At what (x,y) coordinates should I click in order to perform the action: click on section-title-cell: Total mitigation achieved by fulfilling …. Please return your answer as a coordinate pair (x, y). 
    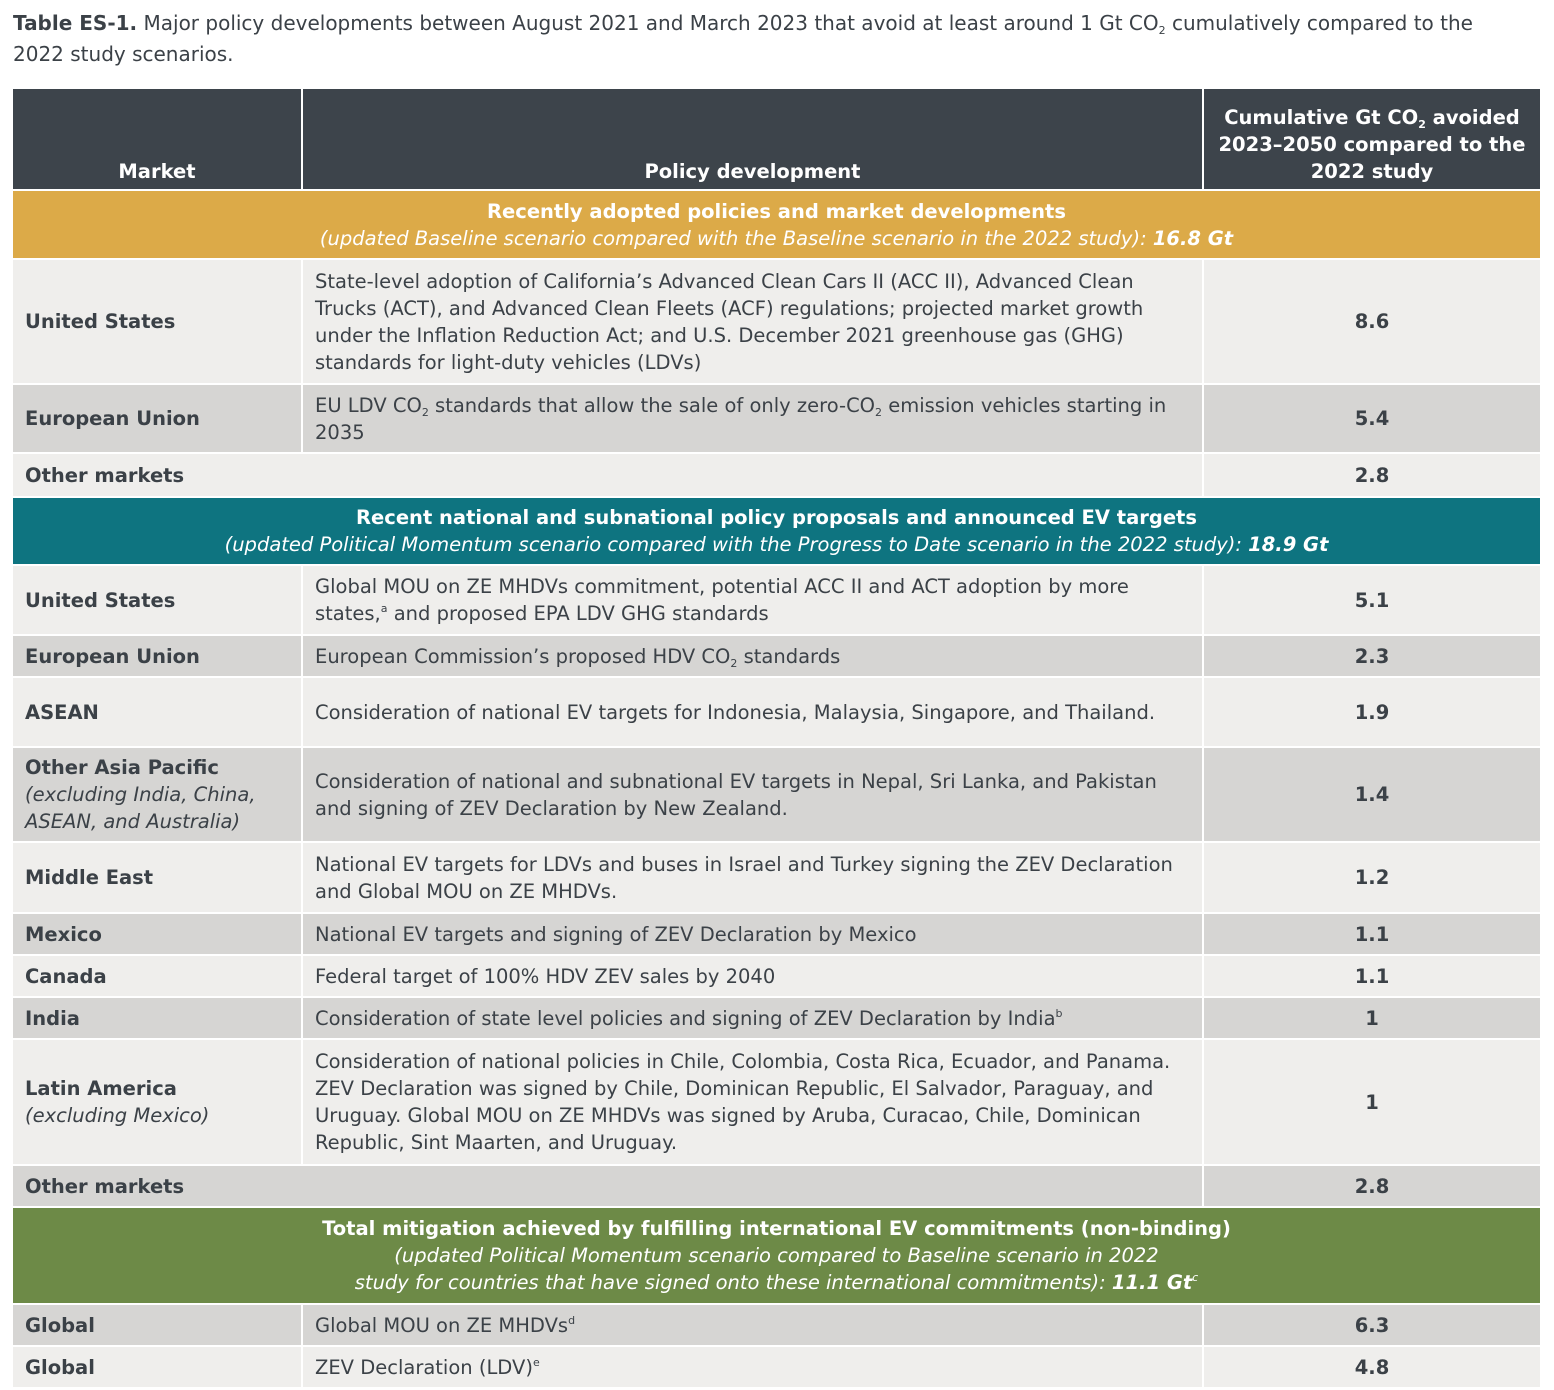
    Looking at the image, I should click on (776, 1255).